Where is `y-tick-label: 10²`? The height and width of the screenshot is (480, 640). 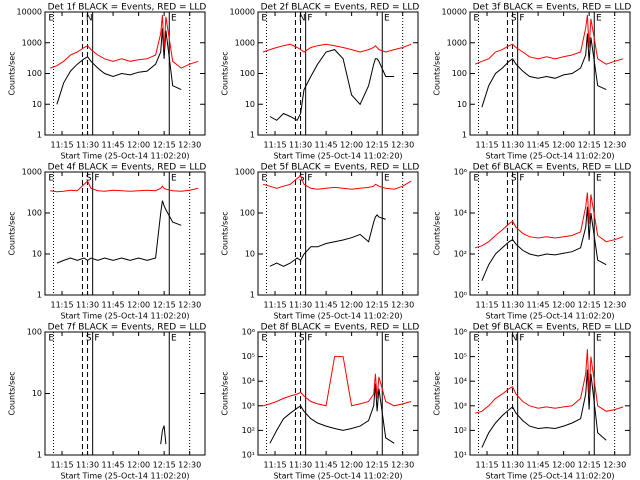 y-tick-label: 10² is located at coordinates (460, 254).